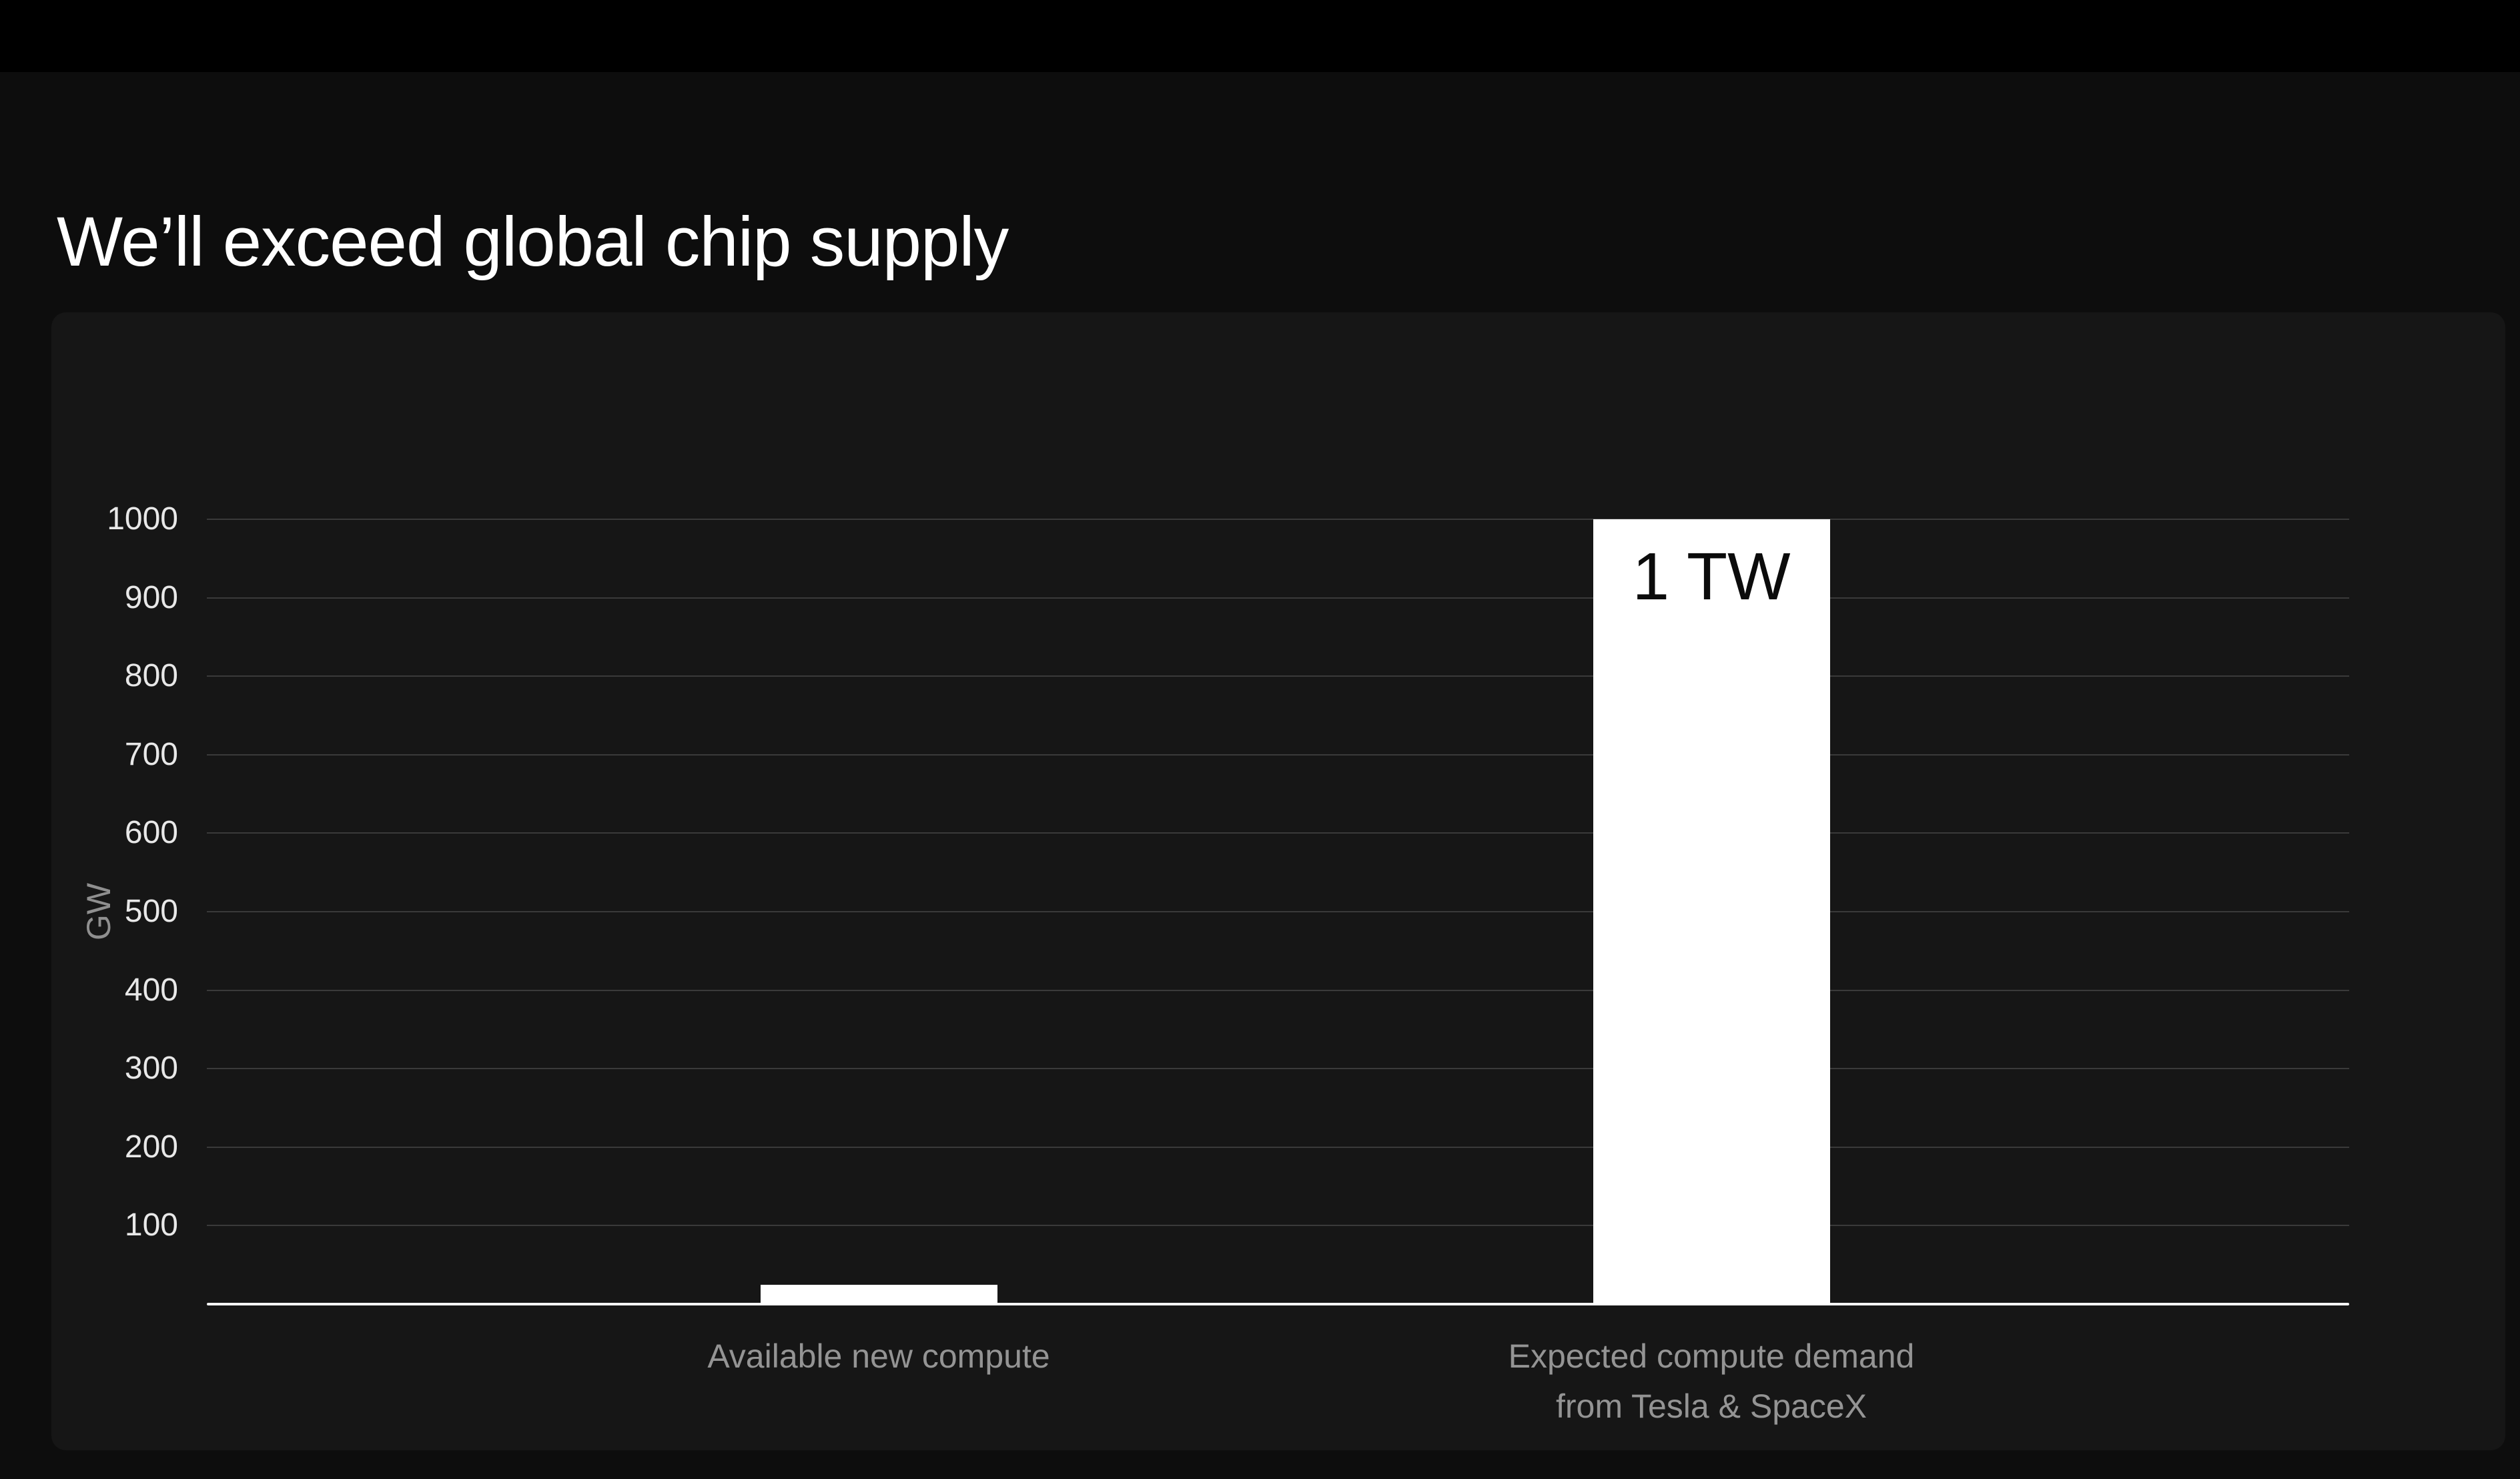  What do you see at coordinates (151, 1147) in the screenshot?
I see `y-tick-200: 200` at bounding box center [151, 1147].